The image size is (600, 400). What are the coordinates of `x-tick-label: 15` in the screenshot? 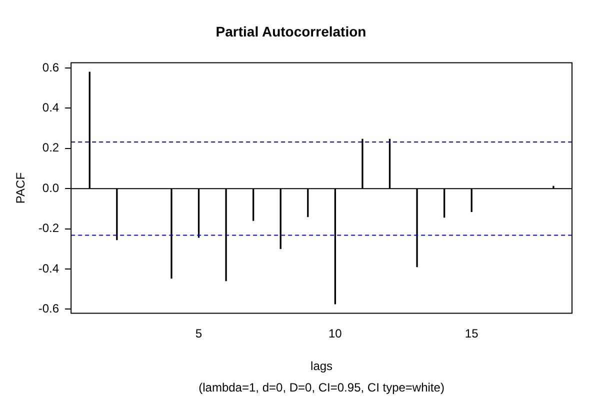 It's located at (471, 333).